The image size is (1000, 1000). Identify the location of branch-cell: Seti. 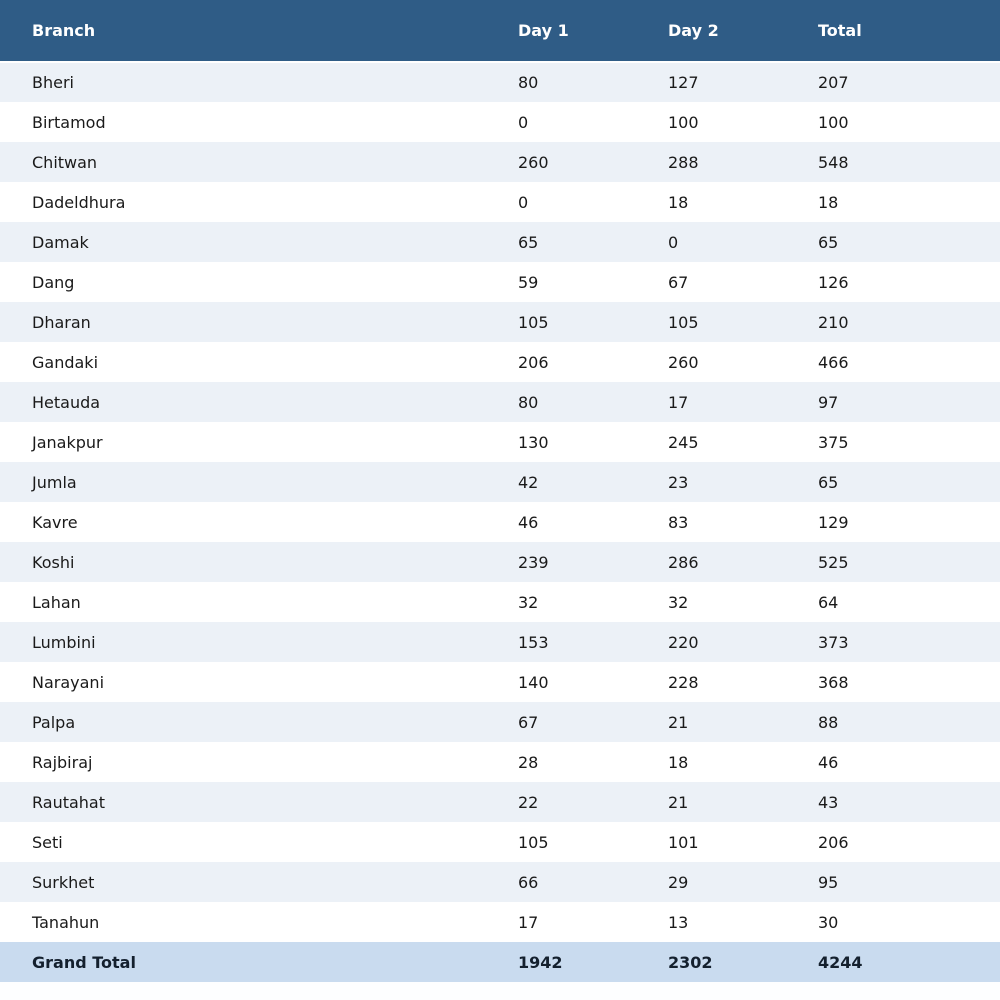
(47, 842).